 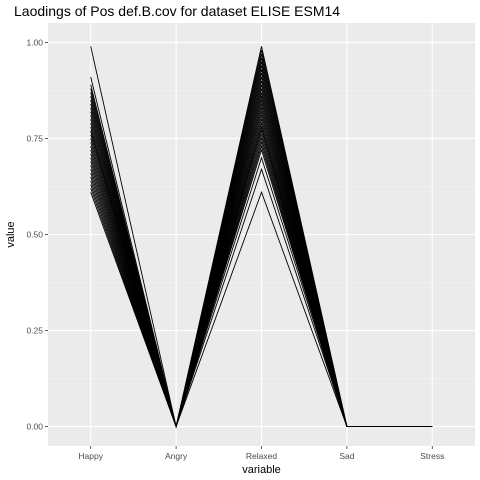 I want to click on y-tick-label: 0.00, so click(x=34, y=427).